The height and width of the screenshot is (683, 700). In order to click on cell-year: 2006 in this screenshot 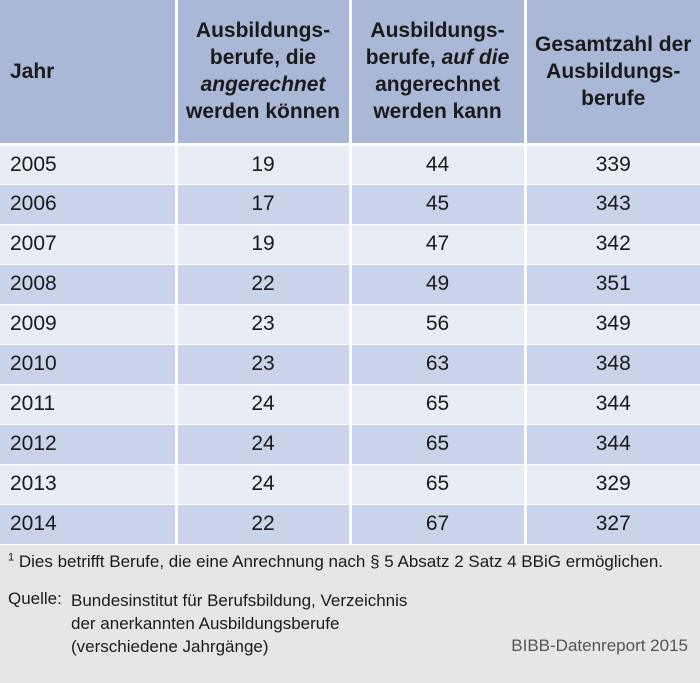, I will do `click(89, 204)`.